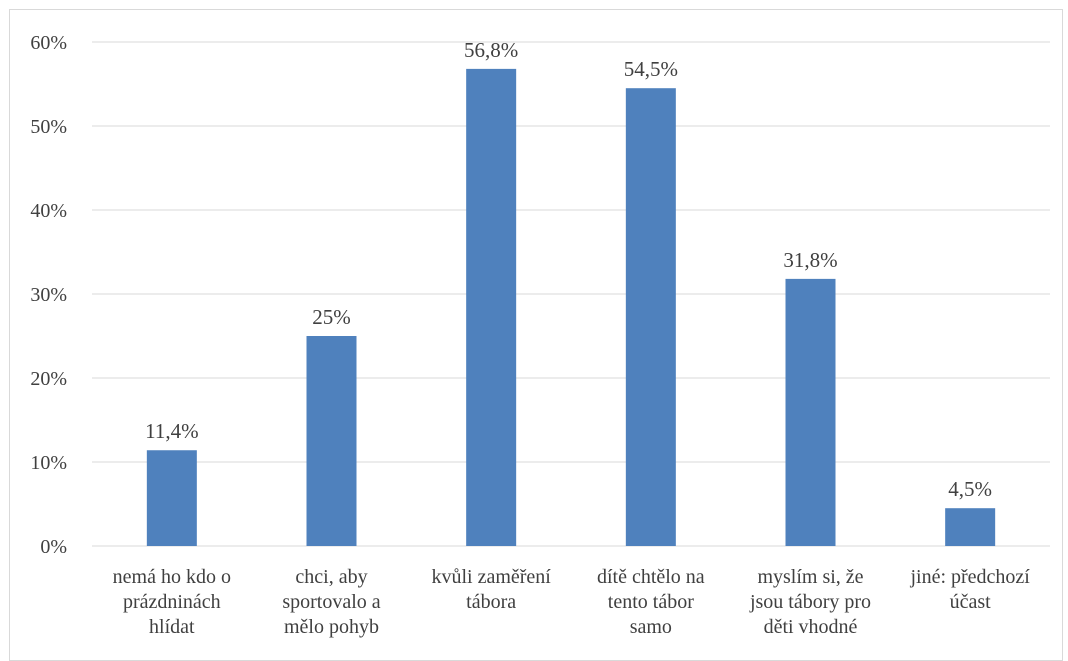  Describe the element at coordinates (811, 627) in the screenshot. I see `category-label: děti vhodné` at that location.